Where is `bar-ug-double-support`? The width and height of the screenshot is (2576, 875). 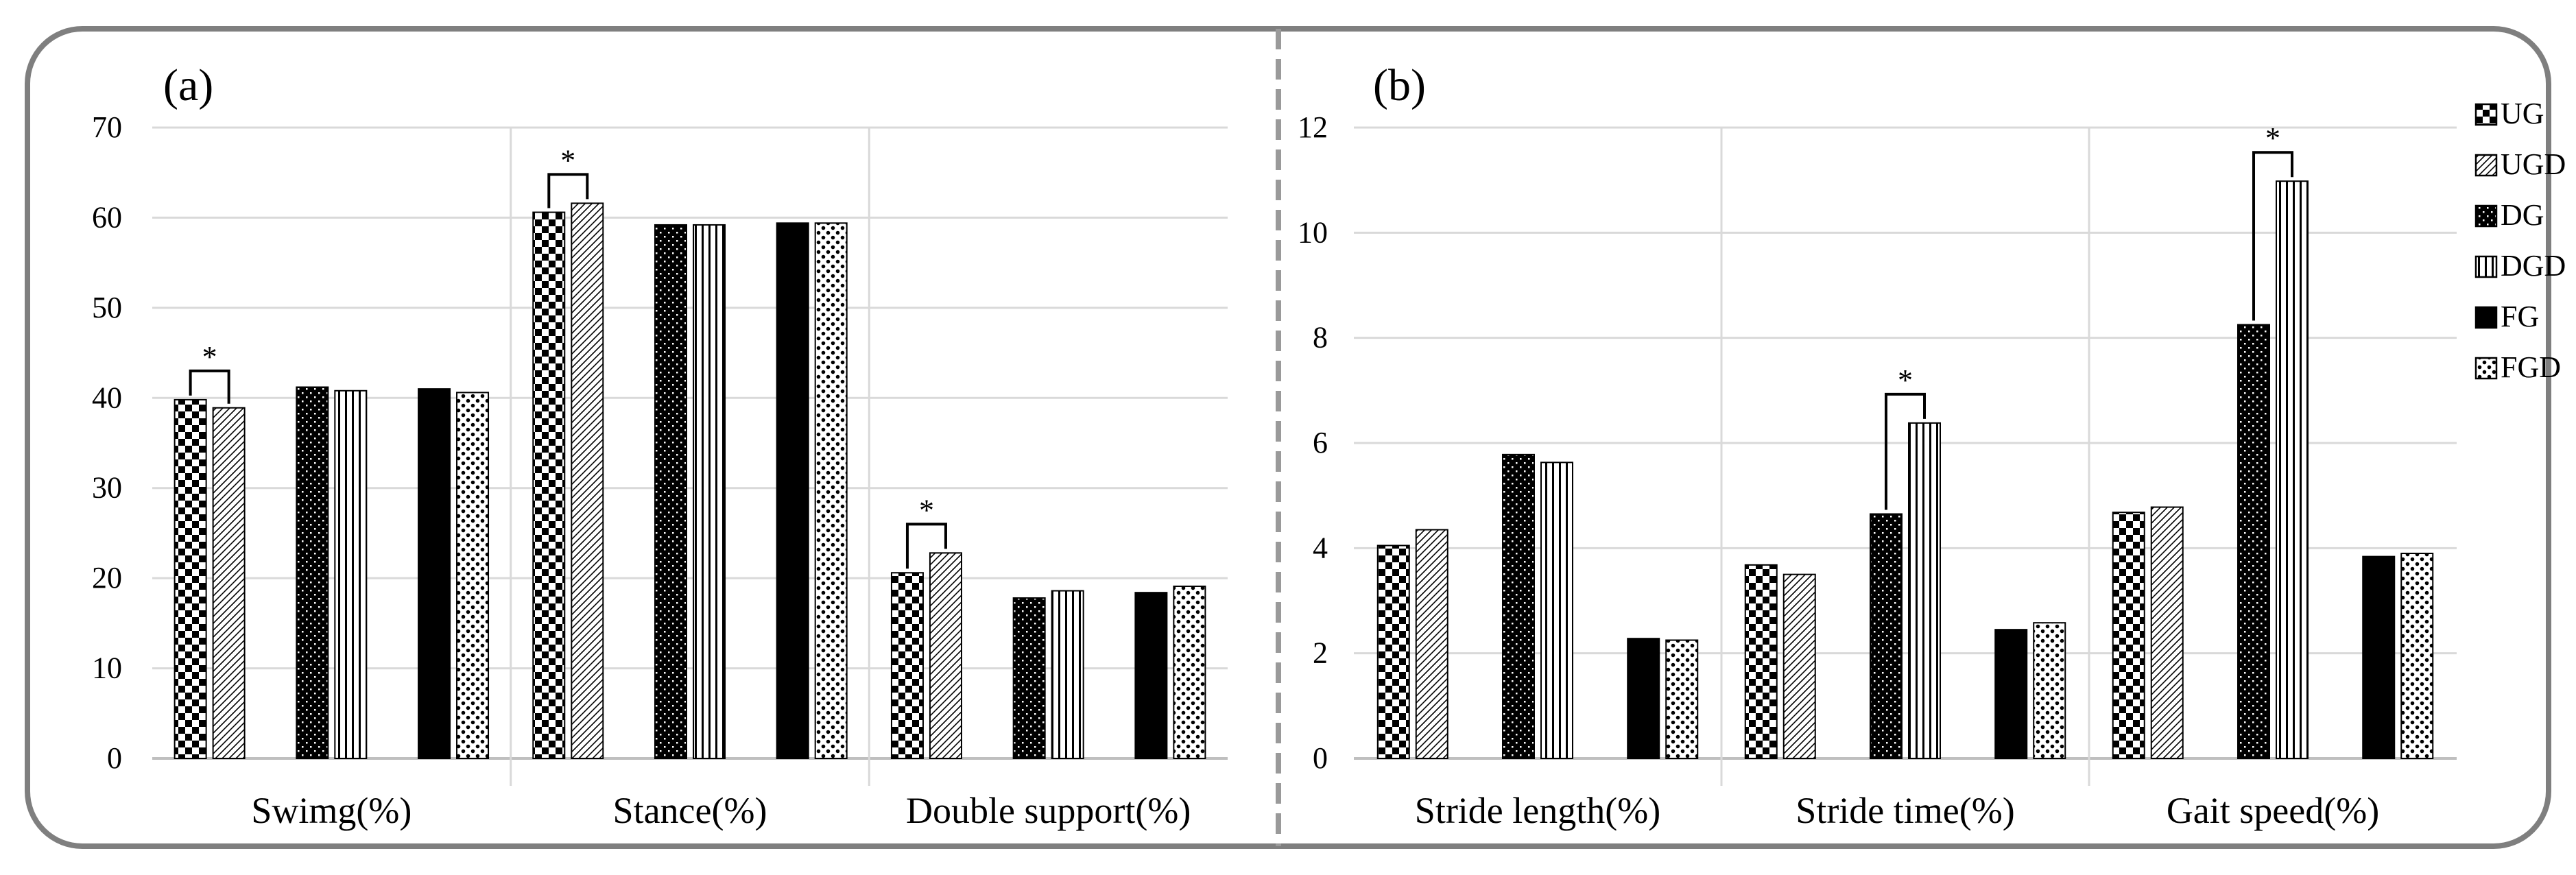 bar-ug-double-support is located at coordinates (907, 665).